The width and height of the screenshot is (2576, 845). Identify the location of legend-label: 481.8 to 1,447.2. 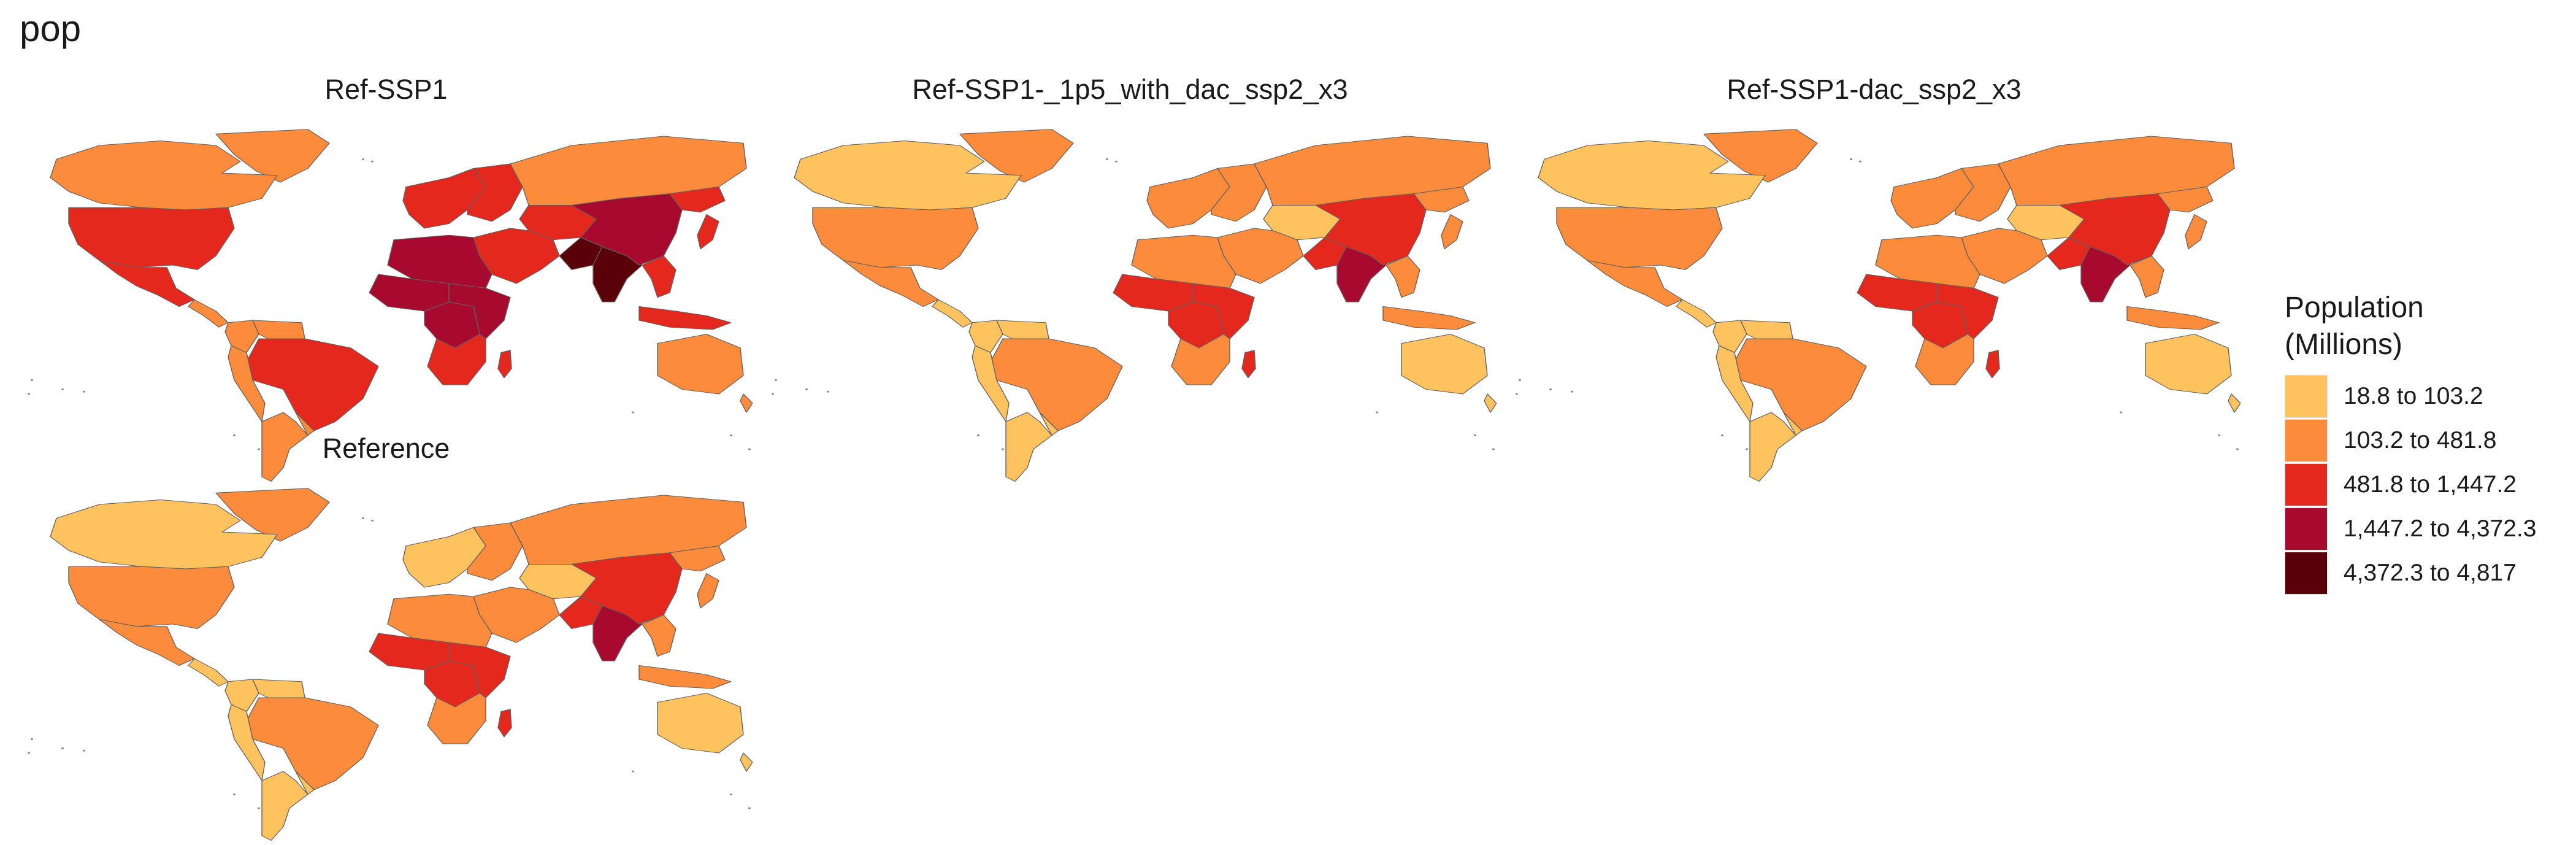
(2430, 484).